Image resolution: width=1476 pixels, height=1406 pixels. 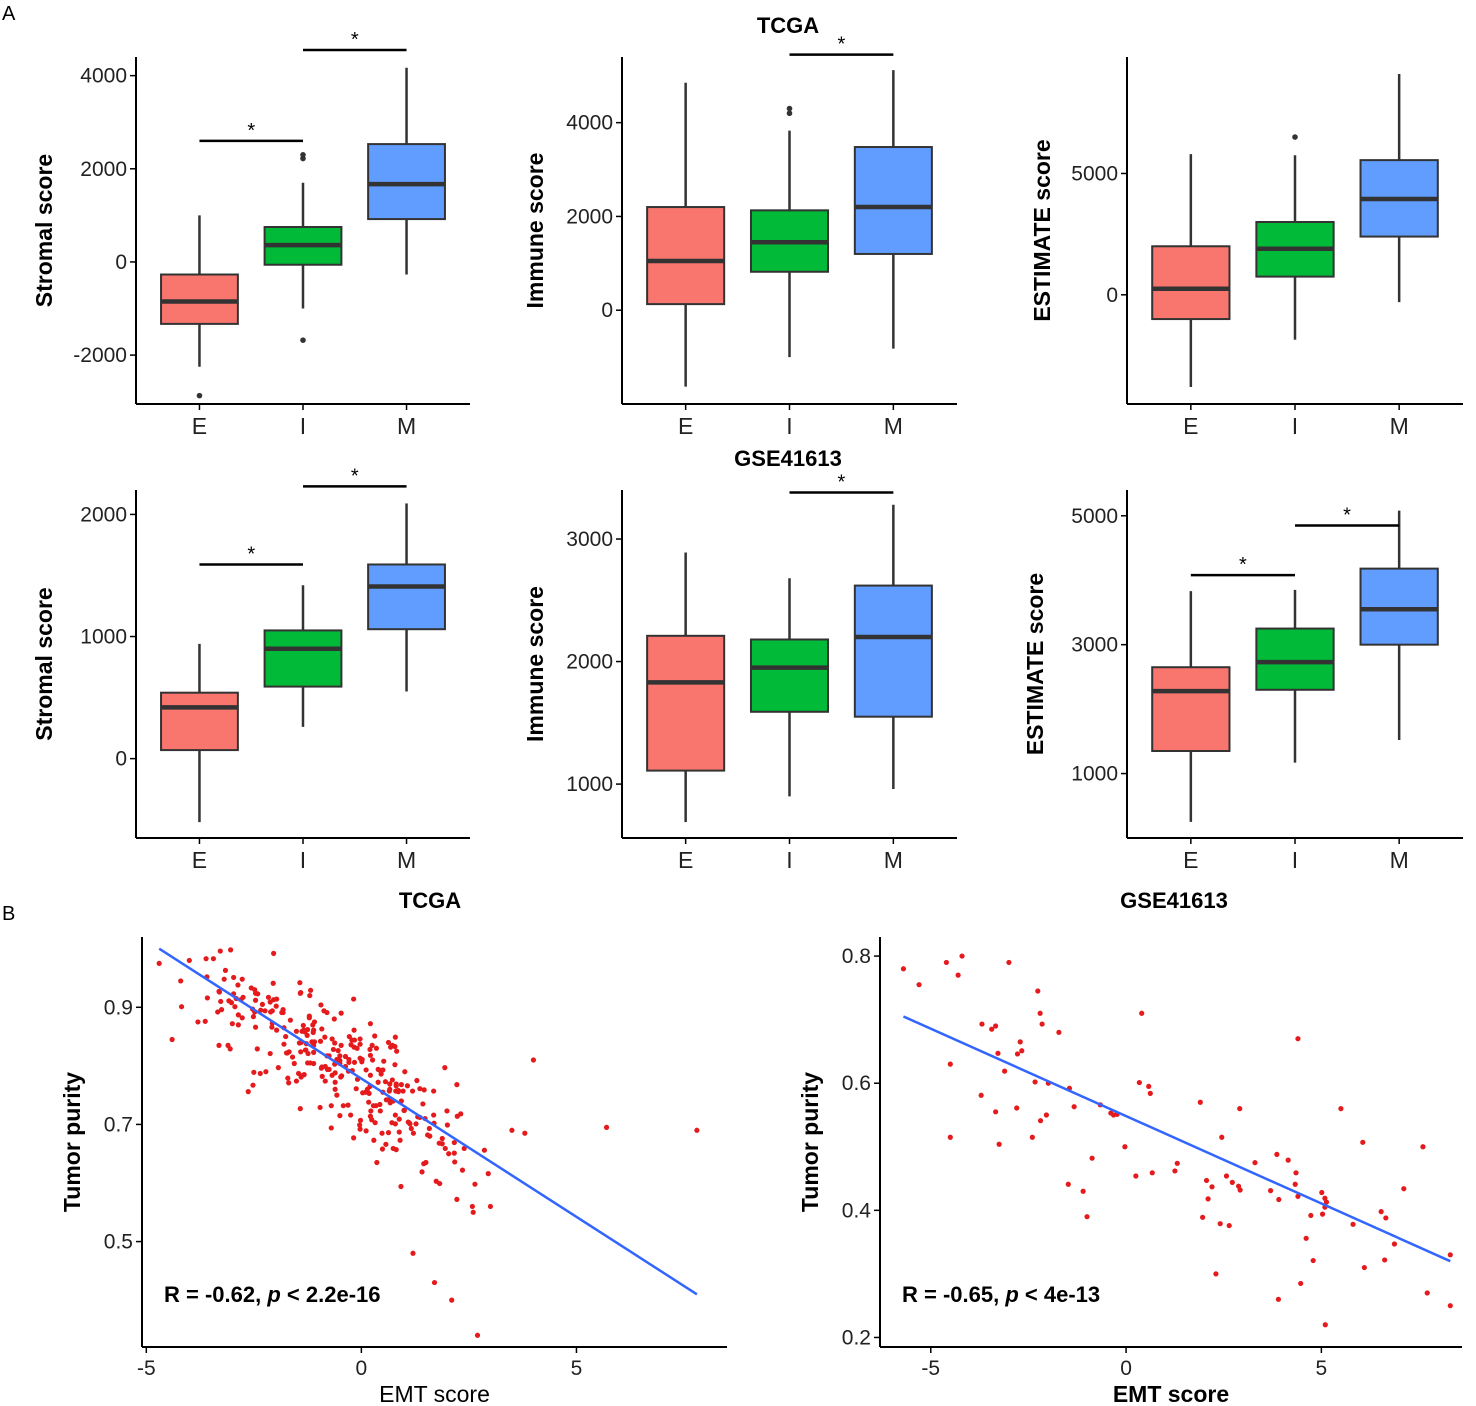 I want to click on y-tick-label: 1000, so click(x=589, y=784).